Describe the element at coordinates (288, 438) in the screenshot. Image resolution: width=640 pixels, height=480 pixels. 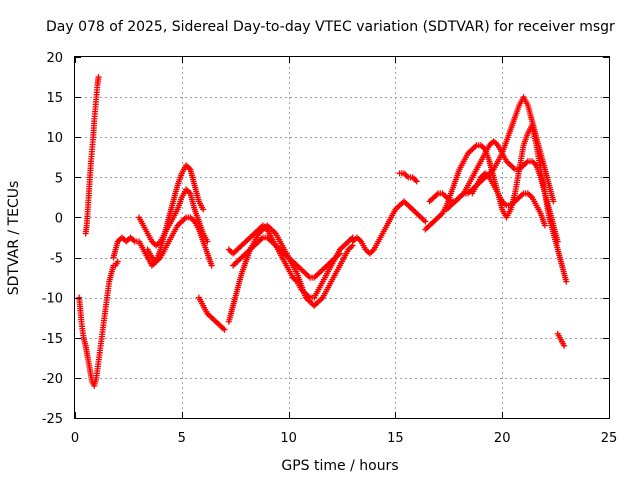
I see `x-tick-label: 10` at that location.